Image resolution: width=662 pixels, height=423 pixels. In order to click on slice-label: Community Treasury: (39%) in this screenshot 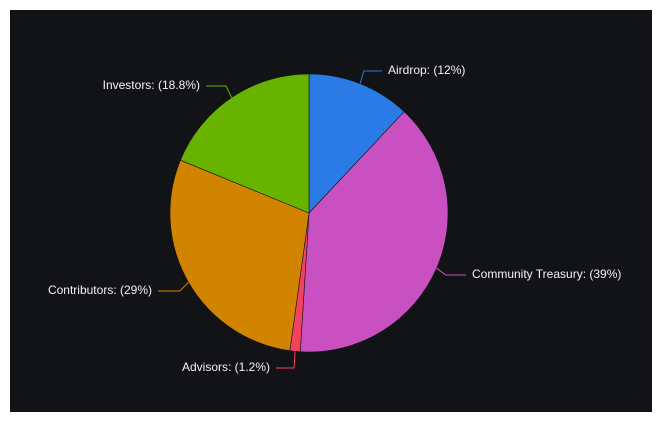, I will do `click(546, 274)`.